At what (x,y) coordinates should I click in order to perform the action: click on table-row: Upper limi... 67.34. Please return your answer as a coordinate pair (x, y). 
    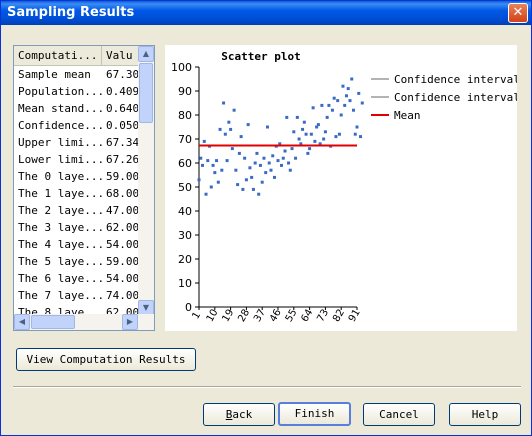
    Looking at the image, I should click on (77, 142).